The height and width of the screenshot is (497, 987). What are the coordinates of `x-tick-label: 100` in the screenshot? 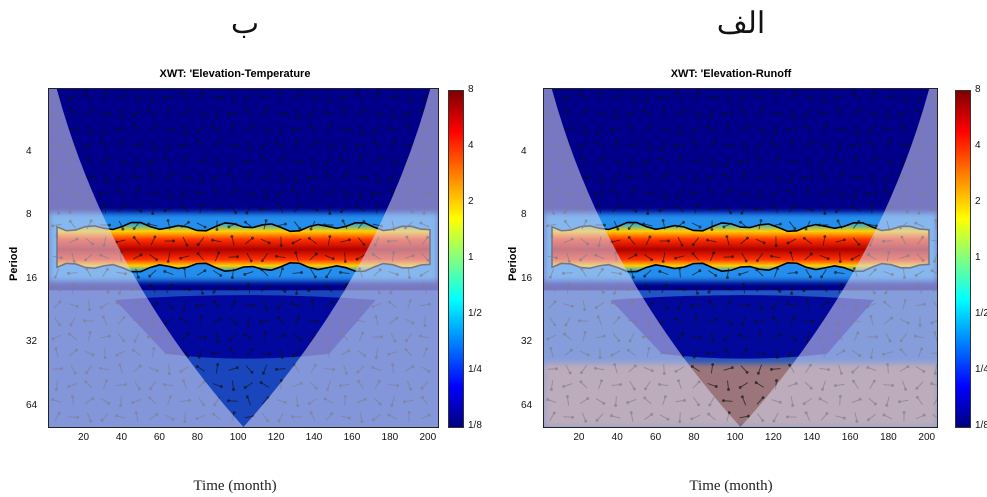 It's located at (735, 437).